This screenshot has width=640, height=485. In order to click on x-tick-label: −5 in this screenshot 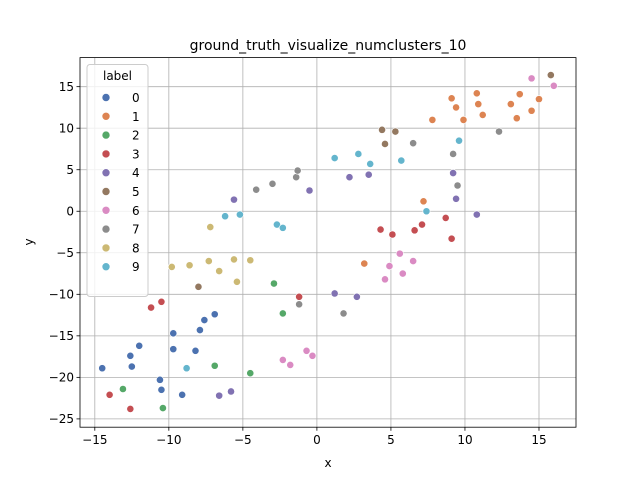, I will do `click(243, 440)`.